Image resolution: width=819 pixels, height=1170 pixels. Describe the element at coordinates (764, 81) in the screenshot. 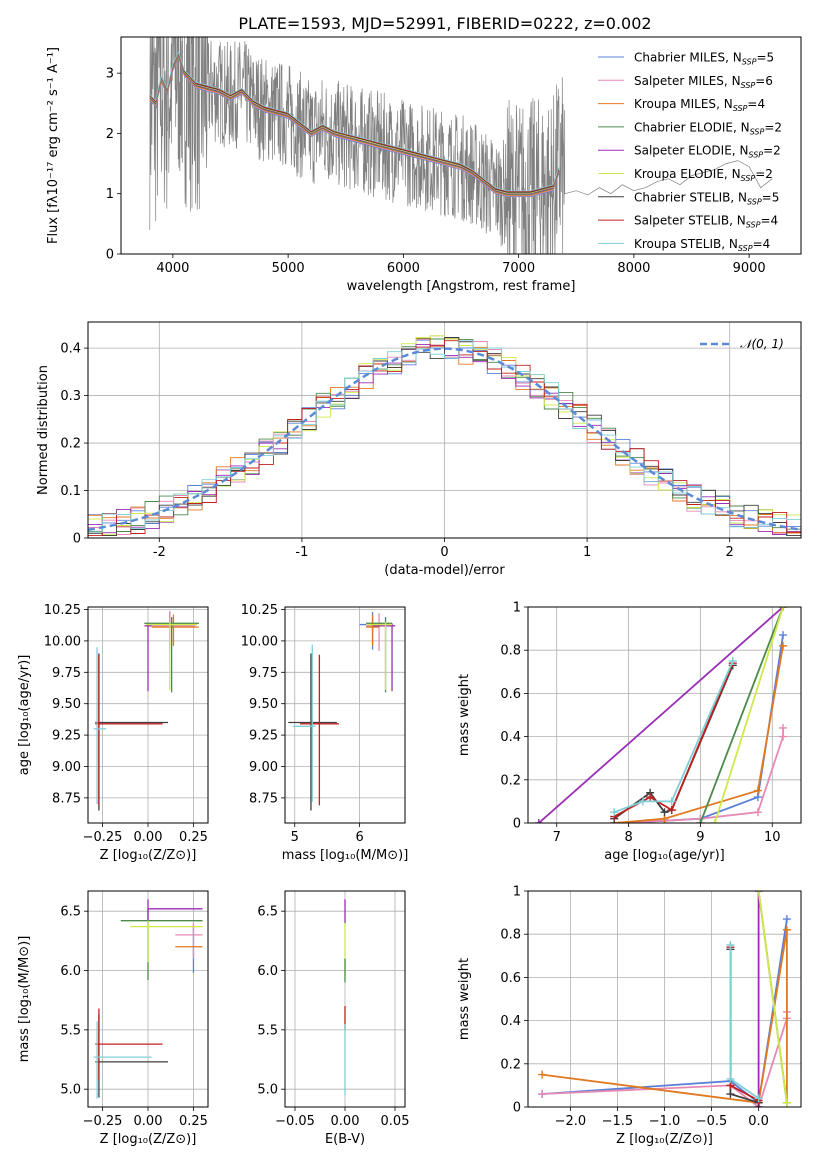

I see `legend-nssp-value: =6` at that location.